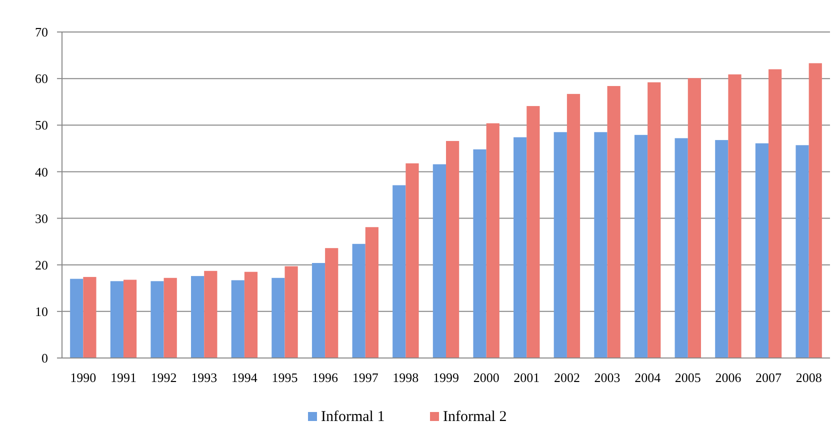 Image resolution: width=840 pixels, height=436 pixels. What do you see at coordinates (567, 377) in the screenshot?
I see `x-tick-label: 2002` at bounding box center [567, 377].